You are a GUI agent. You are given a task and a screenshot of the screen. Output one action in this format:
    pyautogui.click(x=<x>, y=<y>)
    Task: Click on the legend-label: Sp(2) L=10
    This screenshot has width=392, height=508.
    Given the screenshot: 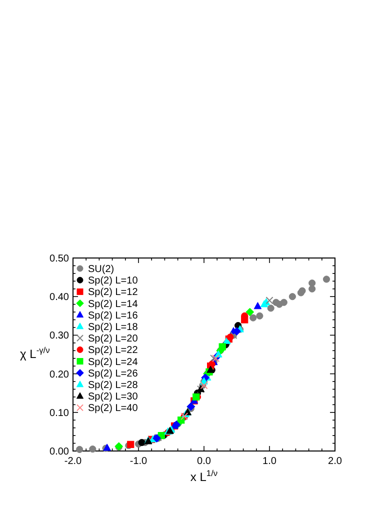 What is the action you would take?
    pyautogui.click(x=113, y=281)
    